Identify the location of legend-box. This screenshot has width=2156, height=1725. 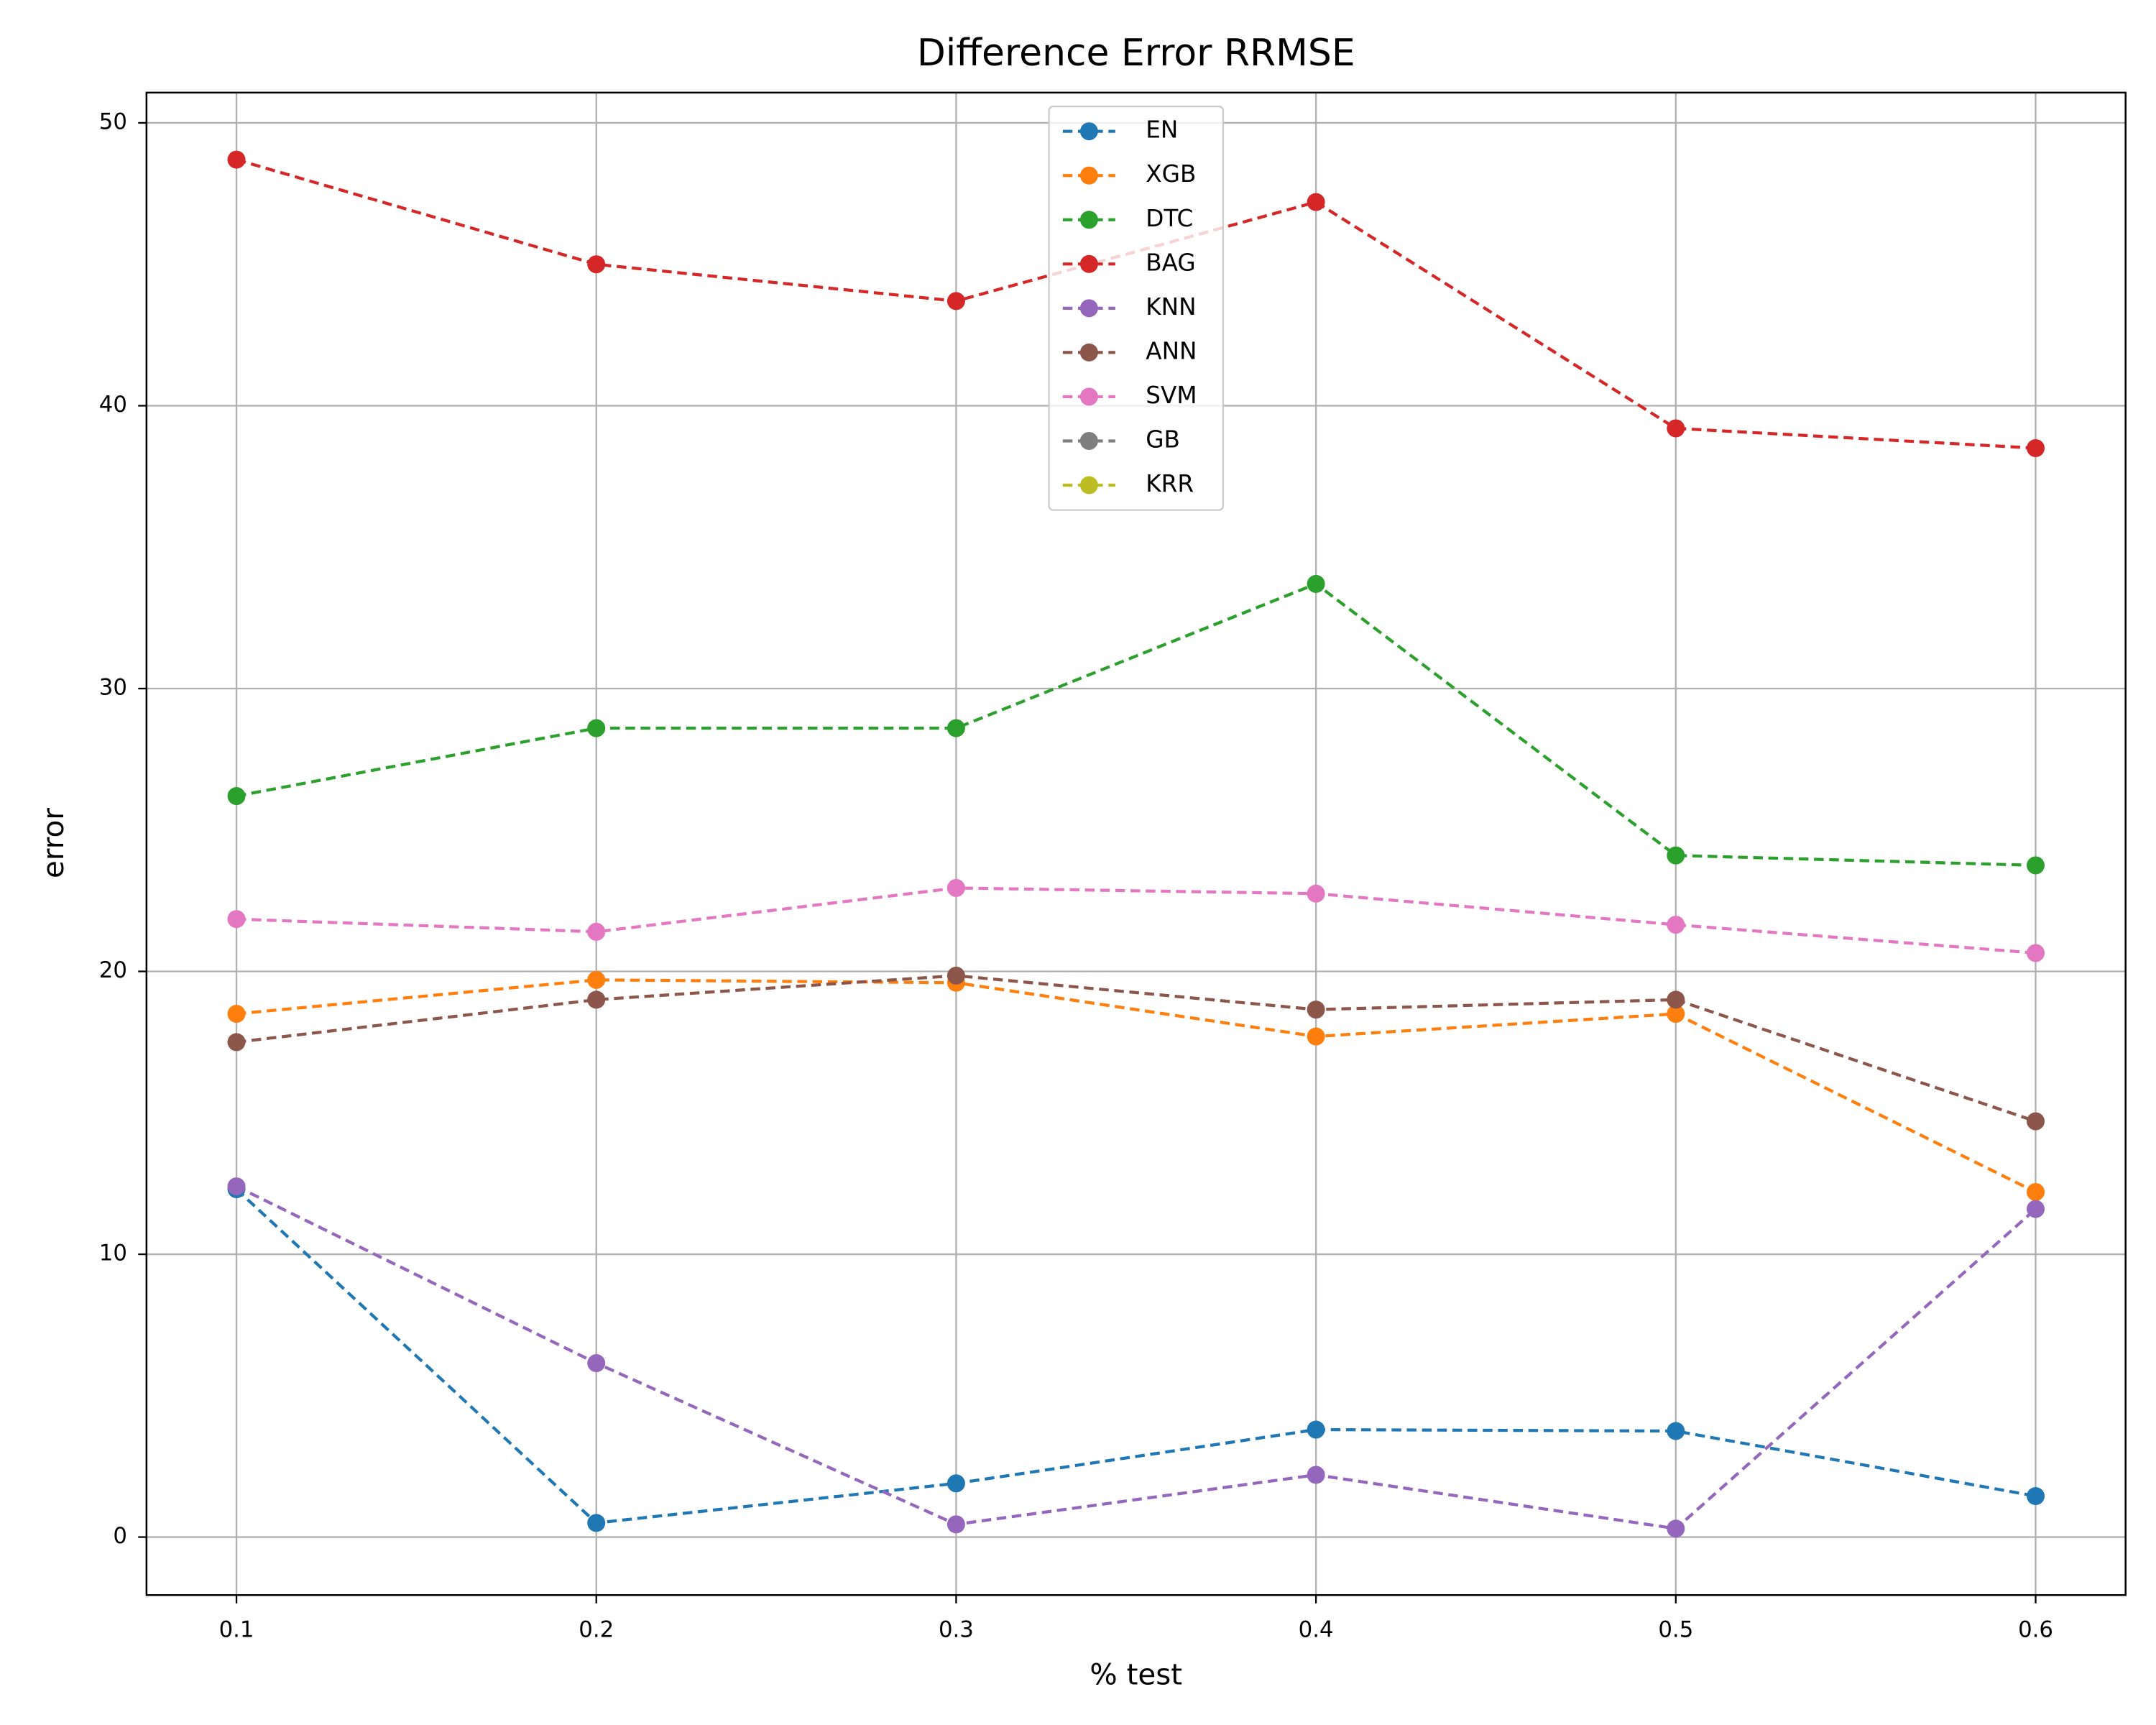
(1136, 308).